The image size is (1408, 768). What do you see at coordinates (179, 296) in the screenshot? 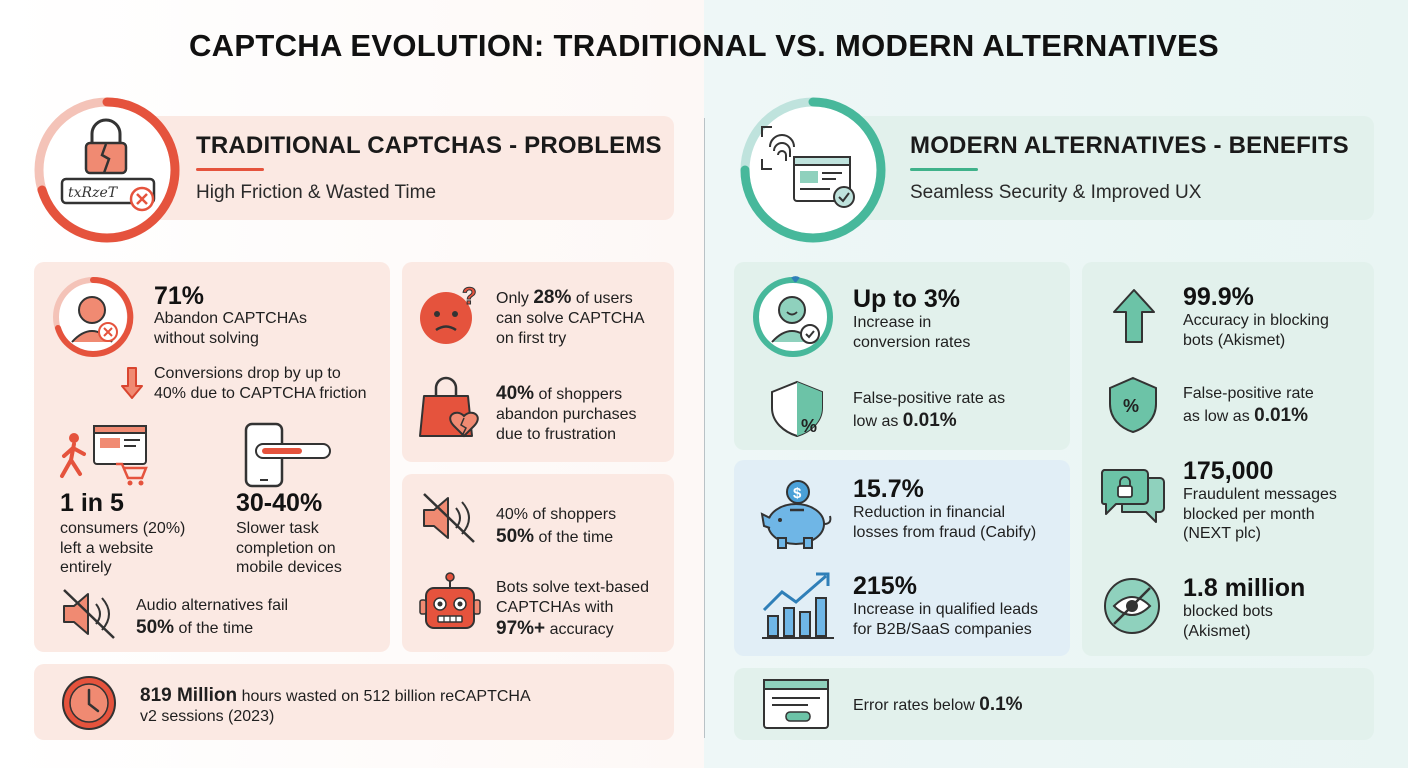
I see `abandon-value: 71%` at bounding box center [179, 296].